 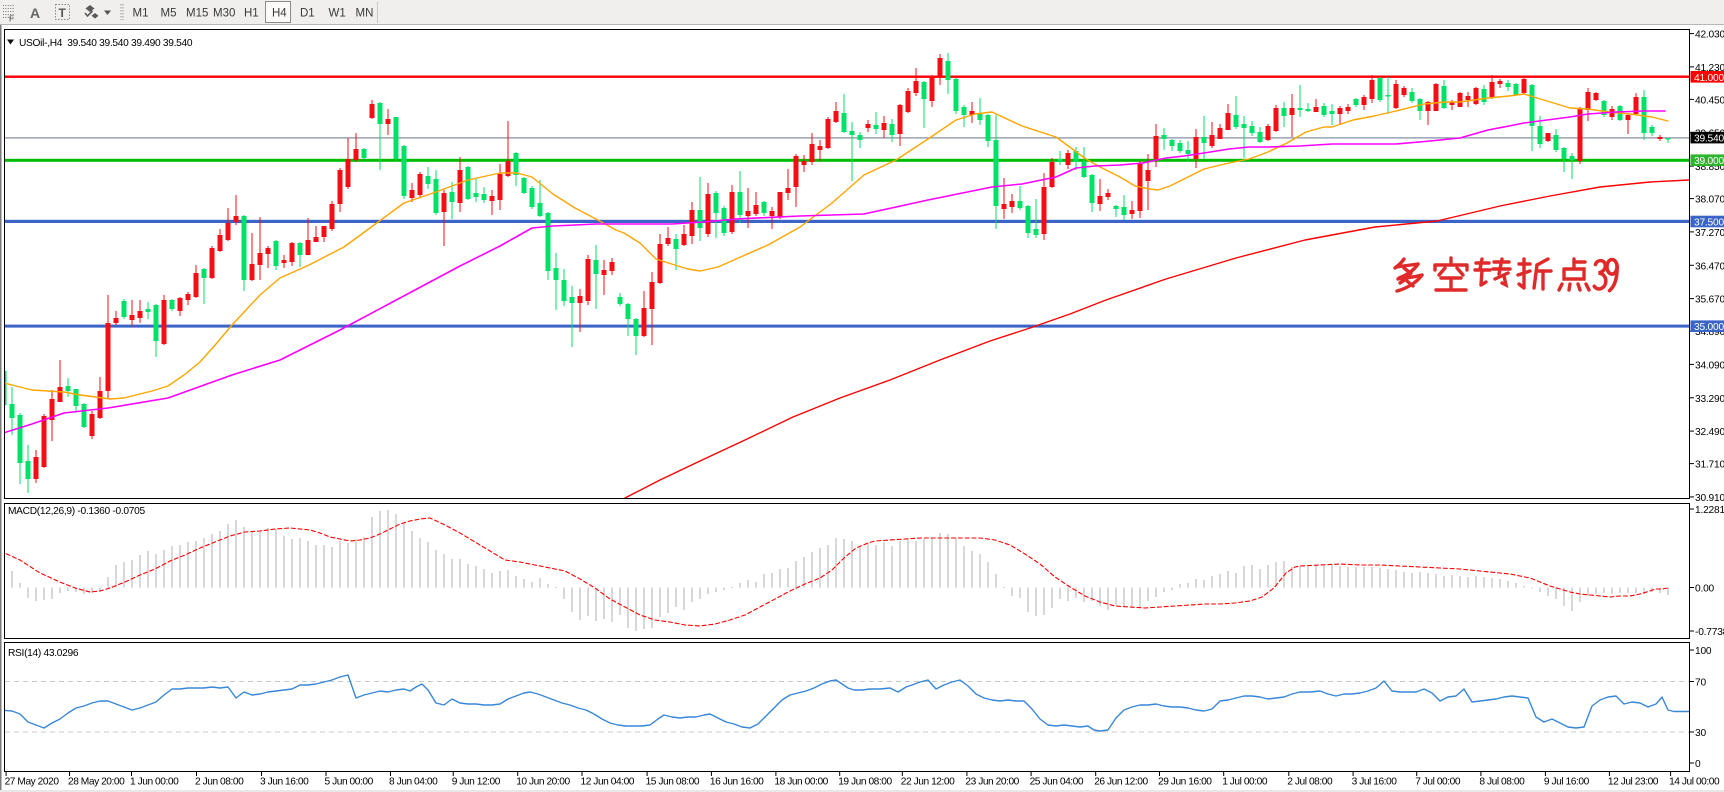 I want to click on svg-text: W1, so click(x=337, y=14).